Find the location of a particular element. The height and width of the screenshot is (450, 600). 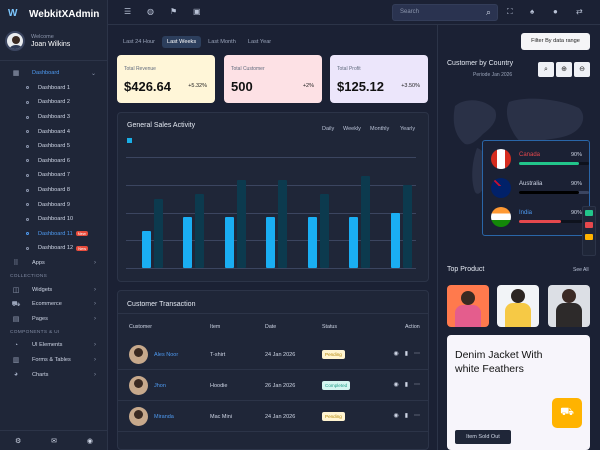

period-weekly: Weekly is located at coordinates (352, 129).